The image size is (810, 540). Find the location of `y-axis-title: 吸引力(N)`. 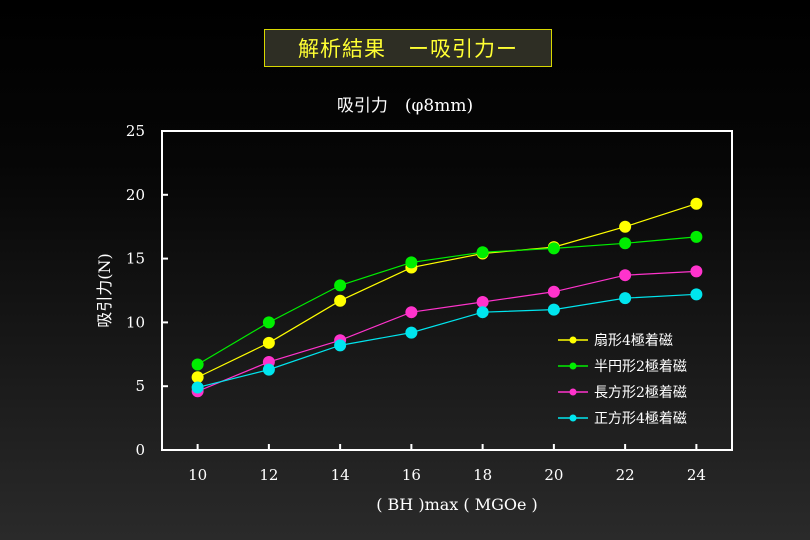

y-axis-title: 吸引力(N) is located at coordinates (104, 290).